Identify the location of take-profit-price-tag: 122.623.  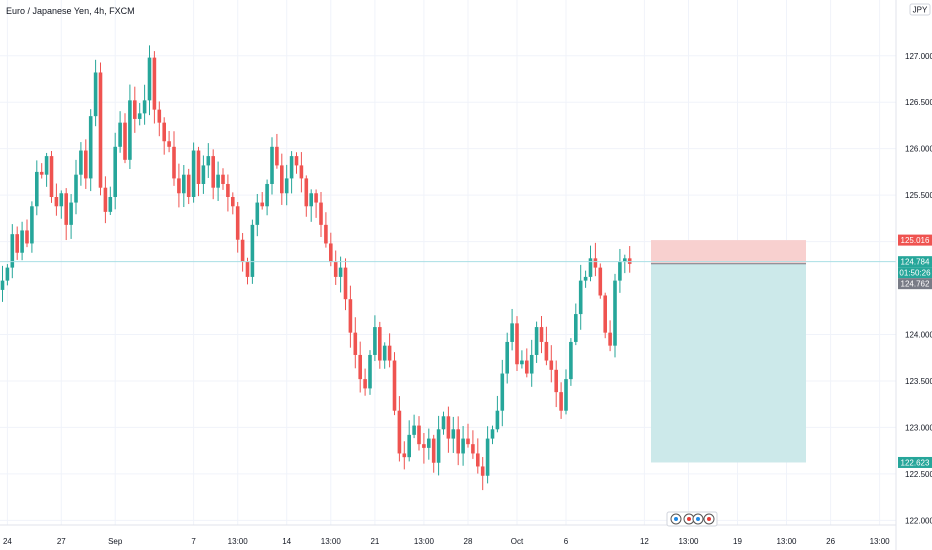
(915, 462).